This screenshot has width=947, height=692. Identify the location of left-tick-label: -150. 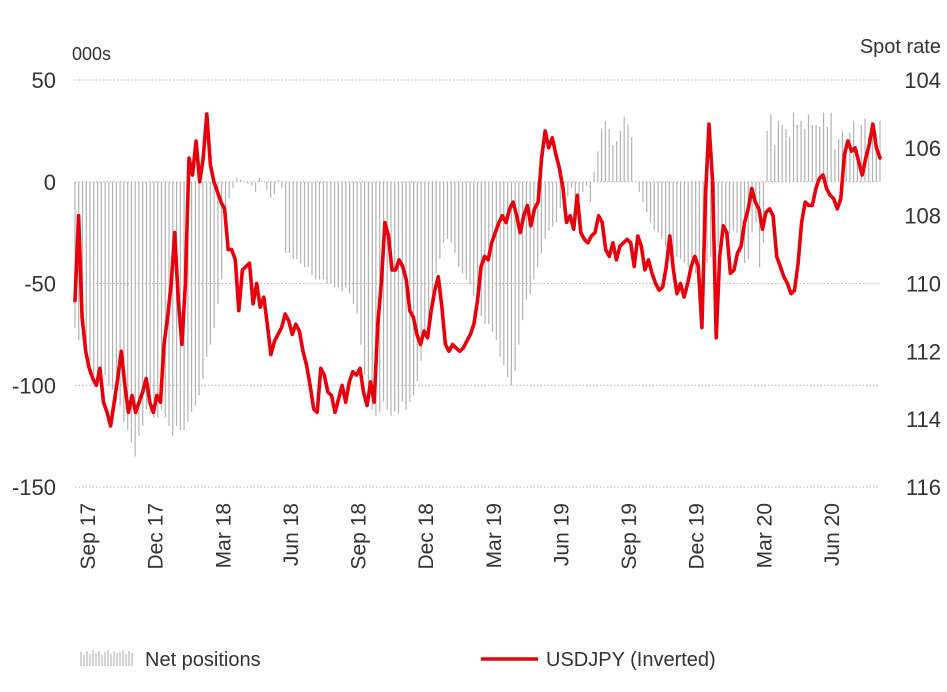
(34, 487).